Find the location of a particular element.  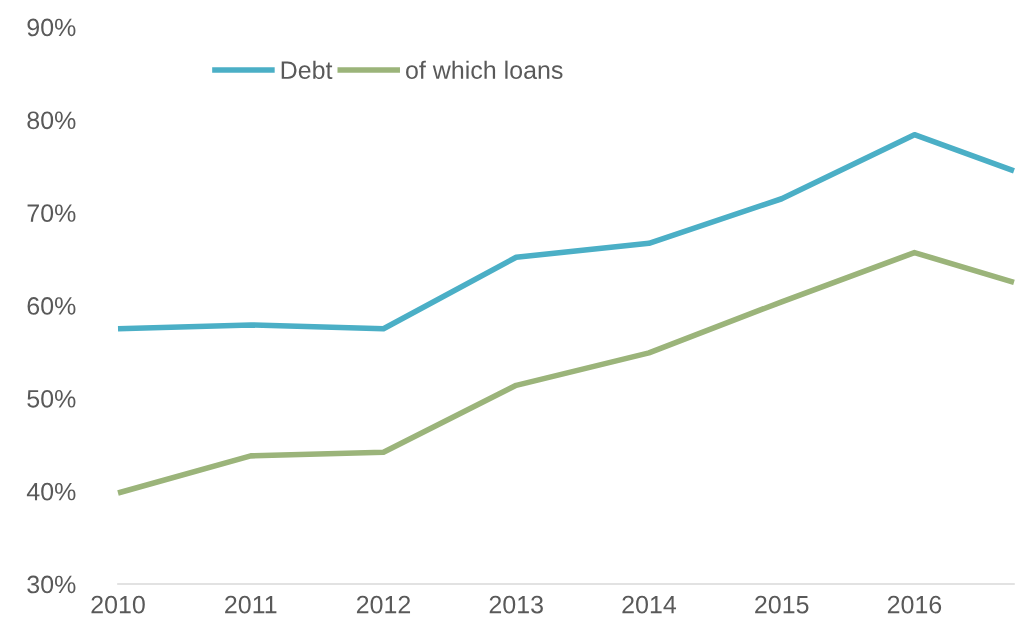

y-tick-label: 80% is located at coordinates (51, 120).